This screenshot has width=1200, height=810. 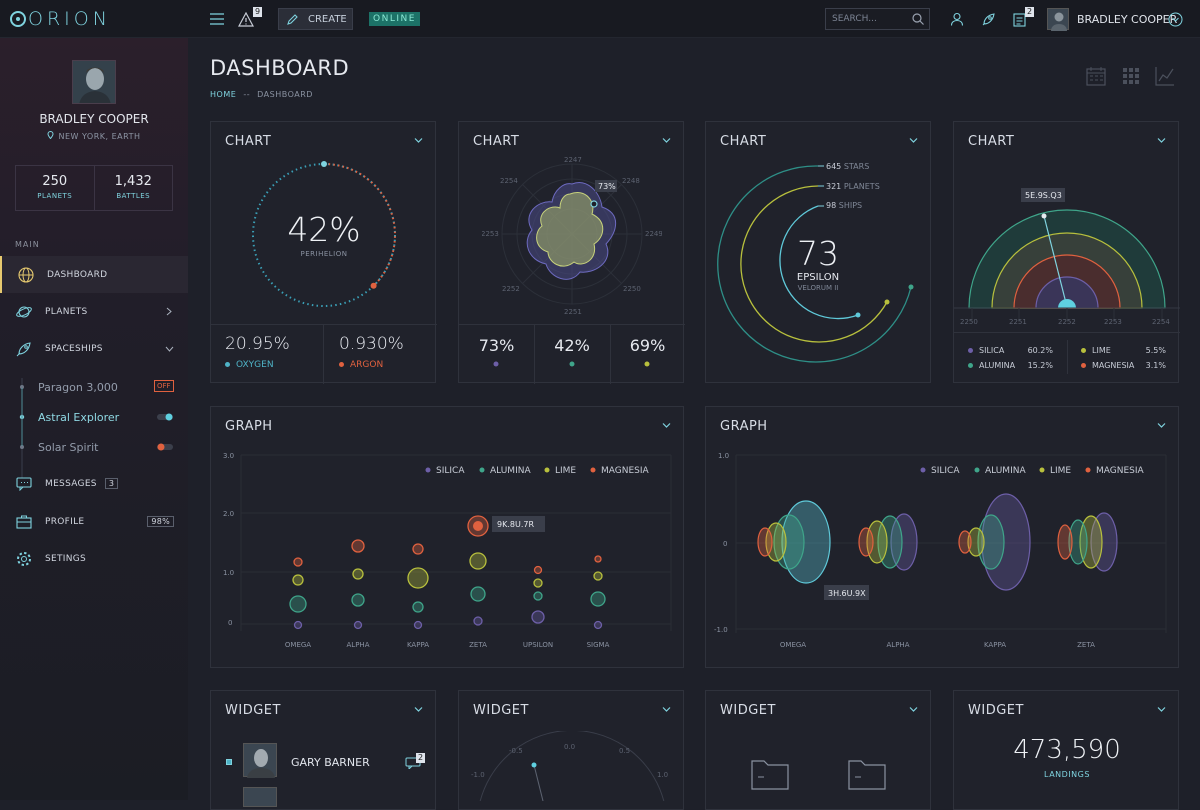 What do you see at coordinates (1096, 76) in the screenshot?
I see `calendar-icon` at bounding box center [1096, 76].